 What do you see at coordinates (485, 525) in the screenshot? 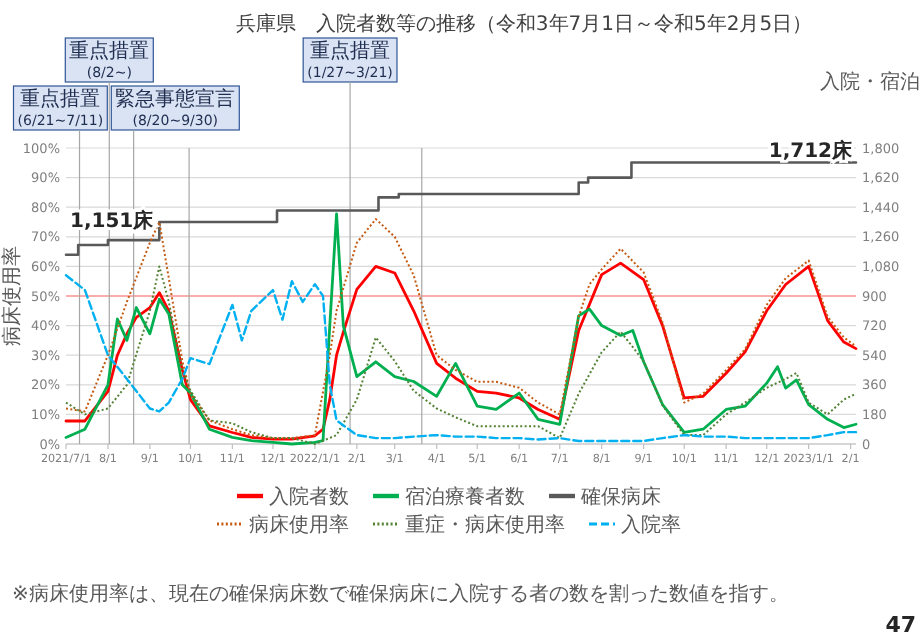
I see `legend-label: 重症・病床使用率` at bounding box center [485, 525].